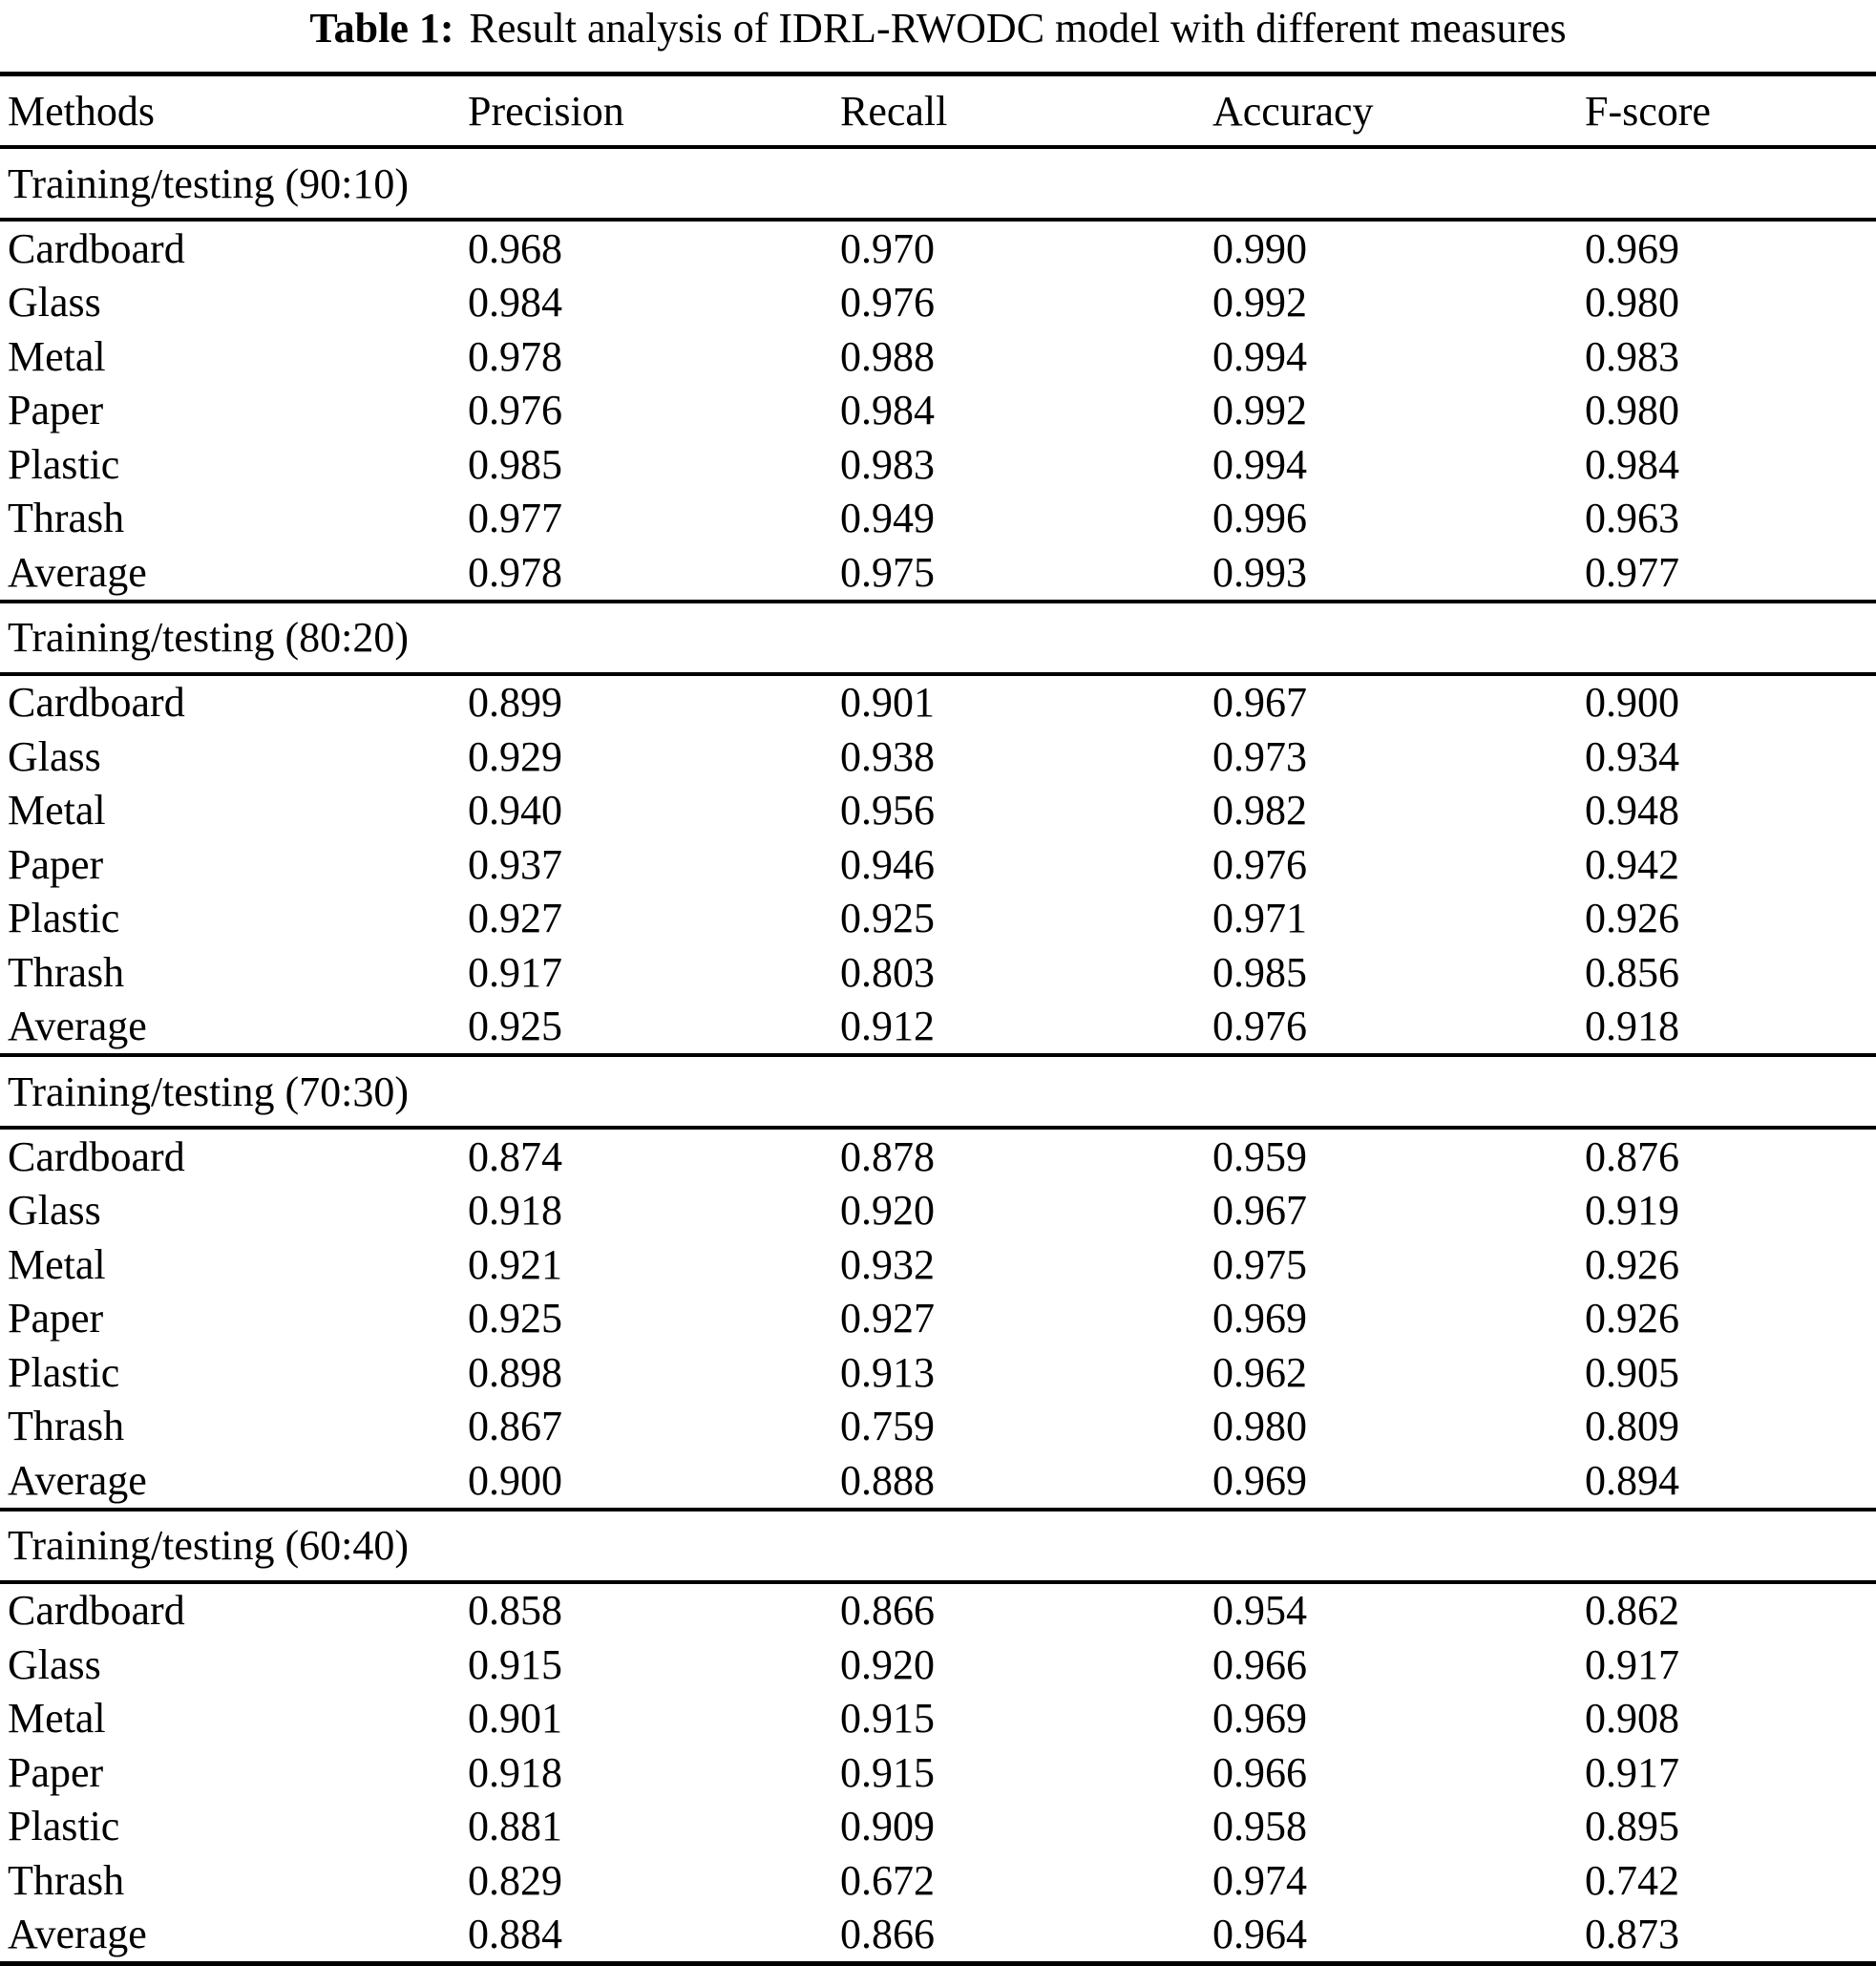 Image resolution: width=1876 pixels, height=1966 pixels. What do you see at coordinates (1259, 518) in the screenshot?
I see `value-cell: 0.996` at bounding box center [1259, 518].